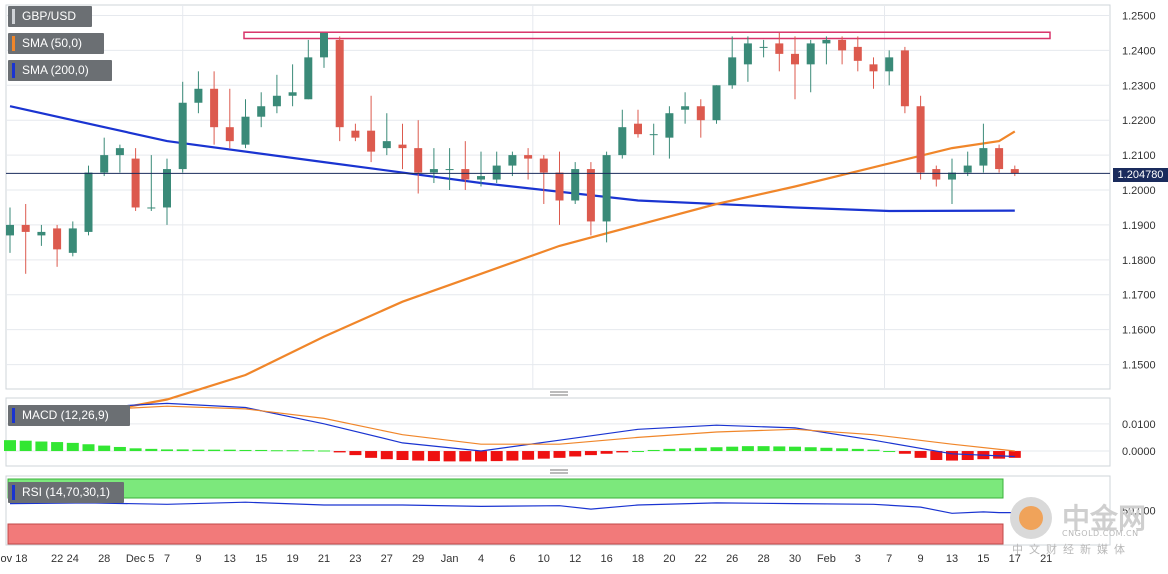 This screenshot has width=1168, height=574. What do you see at coordinates (606, 559) in the screenshot?
I see `x-tick-label: 16` at bounding box center [606, 559].